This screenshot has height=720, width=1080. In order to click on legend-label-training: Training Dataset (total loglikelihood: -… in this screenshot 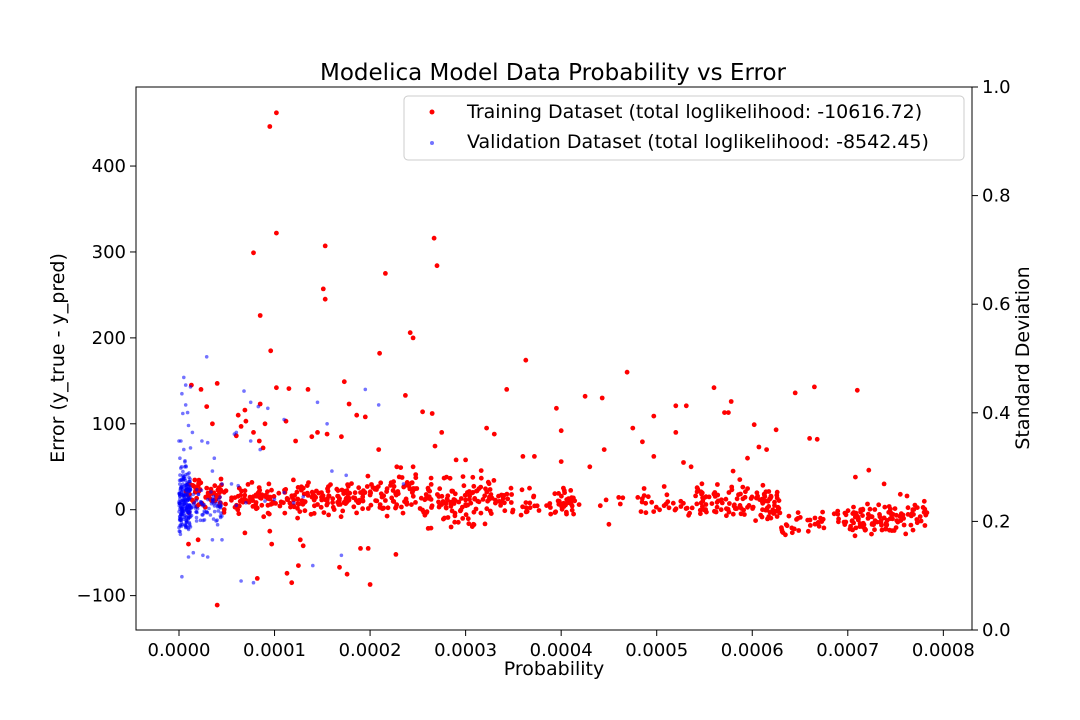, I will do `click(694, 112)`.